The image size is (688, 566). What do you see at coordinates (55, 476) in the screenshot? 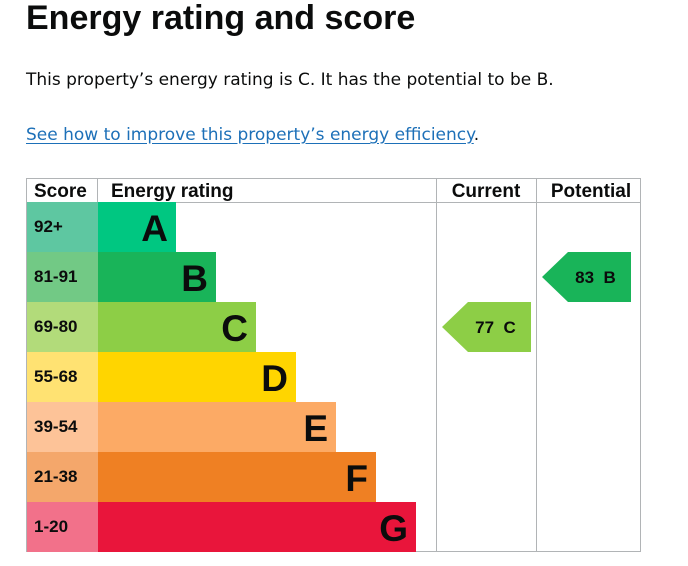
I see `score-range-f: 21-38` at bounding box center [55, 476].